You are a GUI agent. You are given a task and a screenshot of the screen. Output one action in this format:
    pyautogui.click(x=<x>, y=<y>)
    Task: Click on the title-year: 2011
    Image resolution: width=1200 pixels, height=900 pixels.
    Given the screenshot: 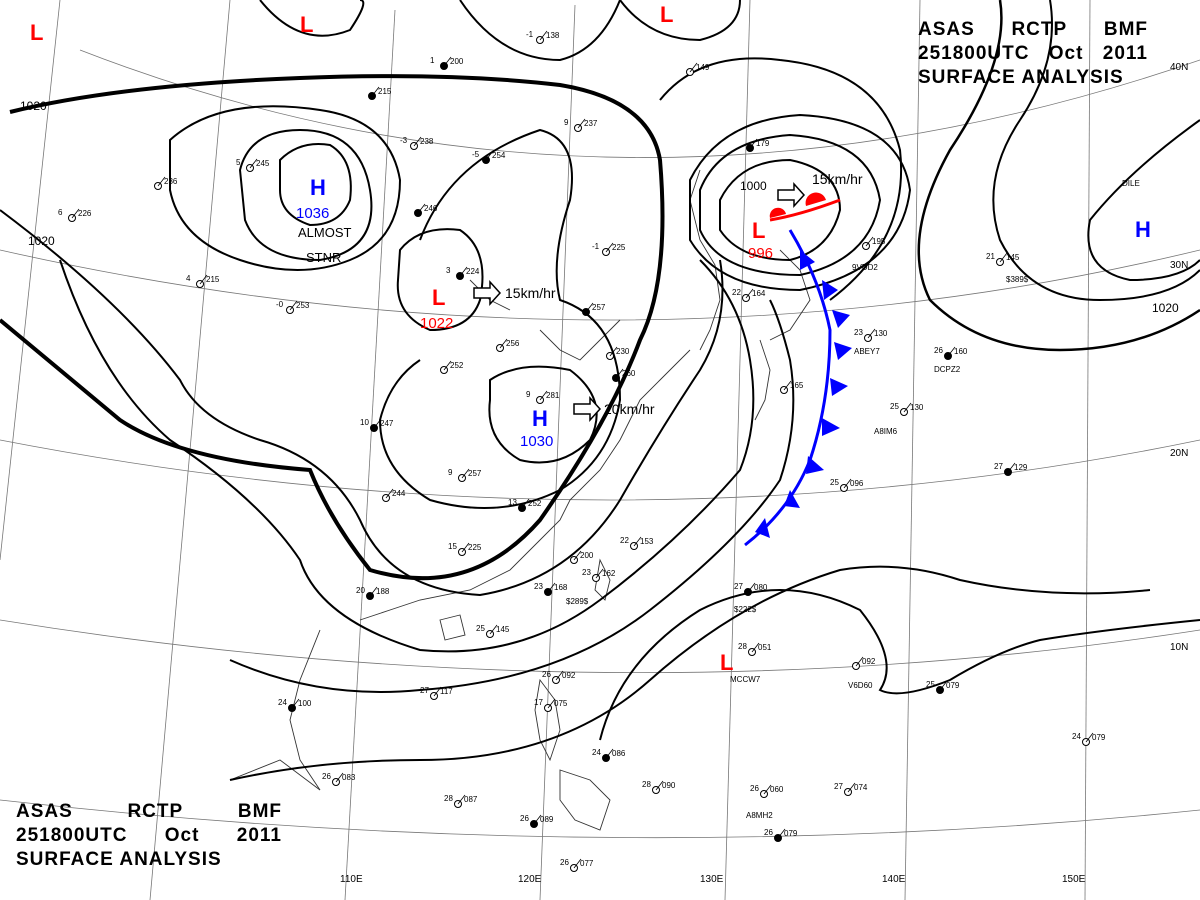 What is the action you would take?
    pyautogui.click(x=259, y=835)
    